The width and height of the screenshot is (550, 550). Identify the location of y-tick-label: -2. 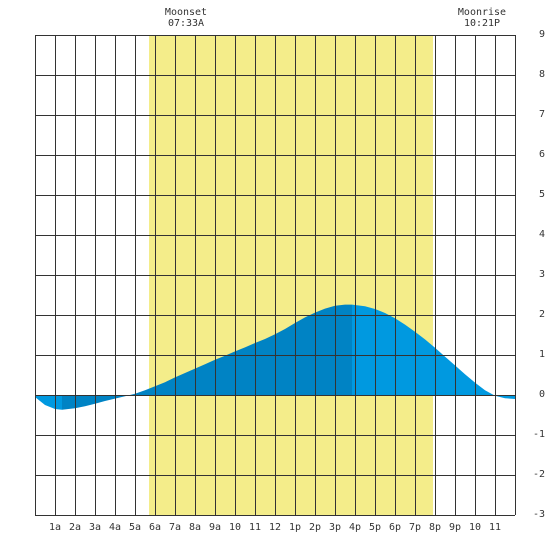
(538, 474).